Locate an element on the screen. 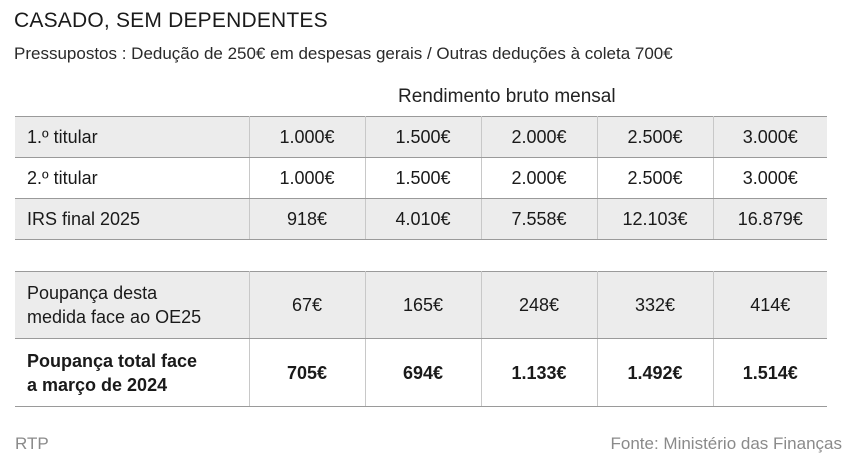 Image resolution: width=860 pixels, height=471 pixels. table-cell: 67€ is located at coordinates (307, 305).